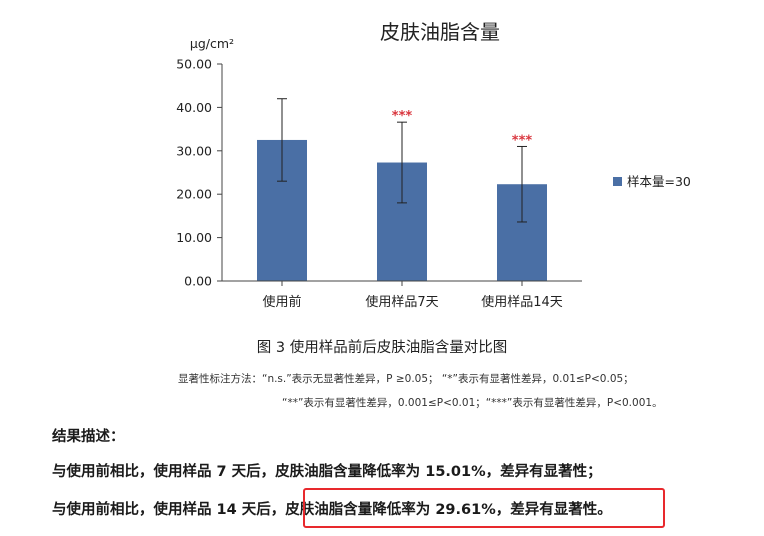 Image resolution: width=764 pixels, height=536 pixels. What do you see at coordinates (212, 43) in the screenshot?
I see `y-axis-unit-label: μg/cm²` at bounding box center [212, 43].